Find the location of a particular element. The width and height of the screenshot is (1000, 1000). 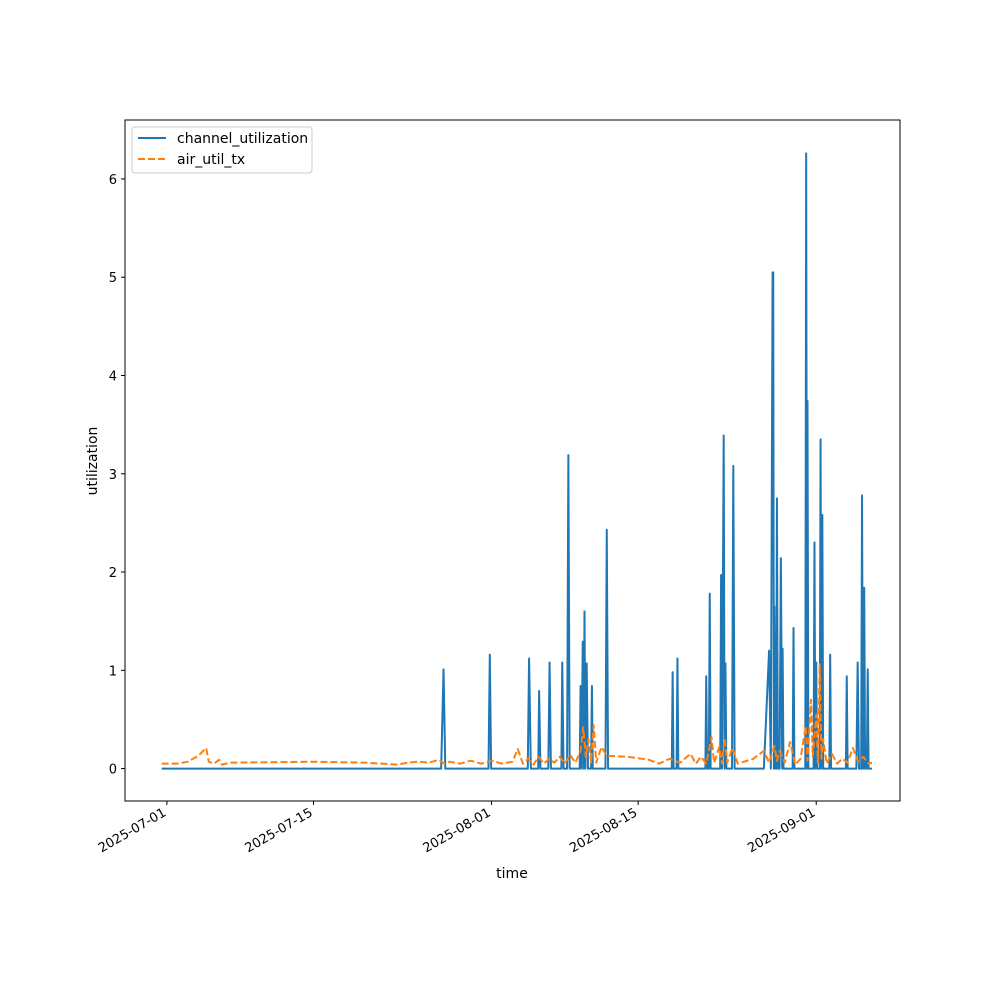

legend-label-air-util-tx: air_util_tx is located at coordinates (211, 160).